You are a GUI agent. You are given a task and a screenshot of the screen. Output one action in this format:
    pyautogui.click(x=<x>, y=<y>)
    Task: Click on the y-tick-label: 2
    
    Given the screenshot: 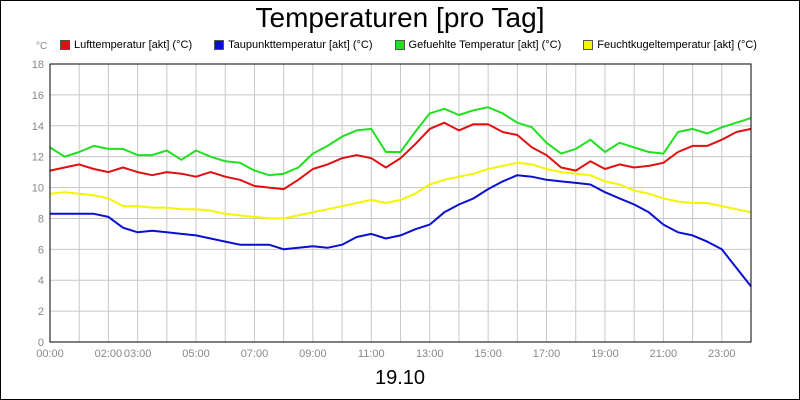 What is the action you would take?
    pyautogui.click(x=41, y=312)
    